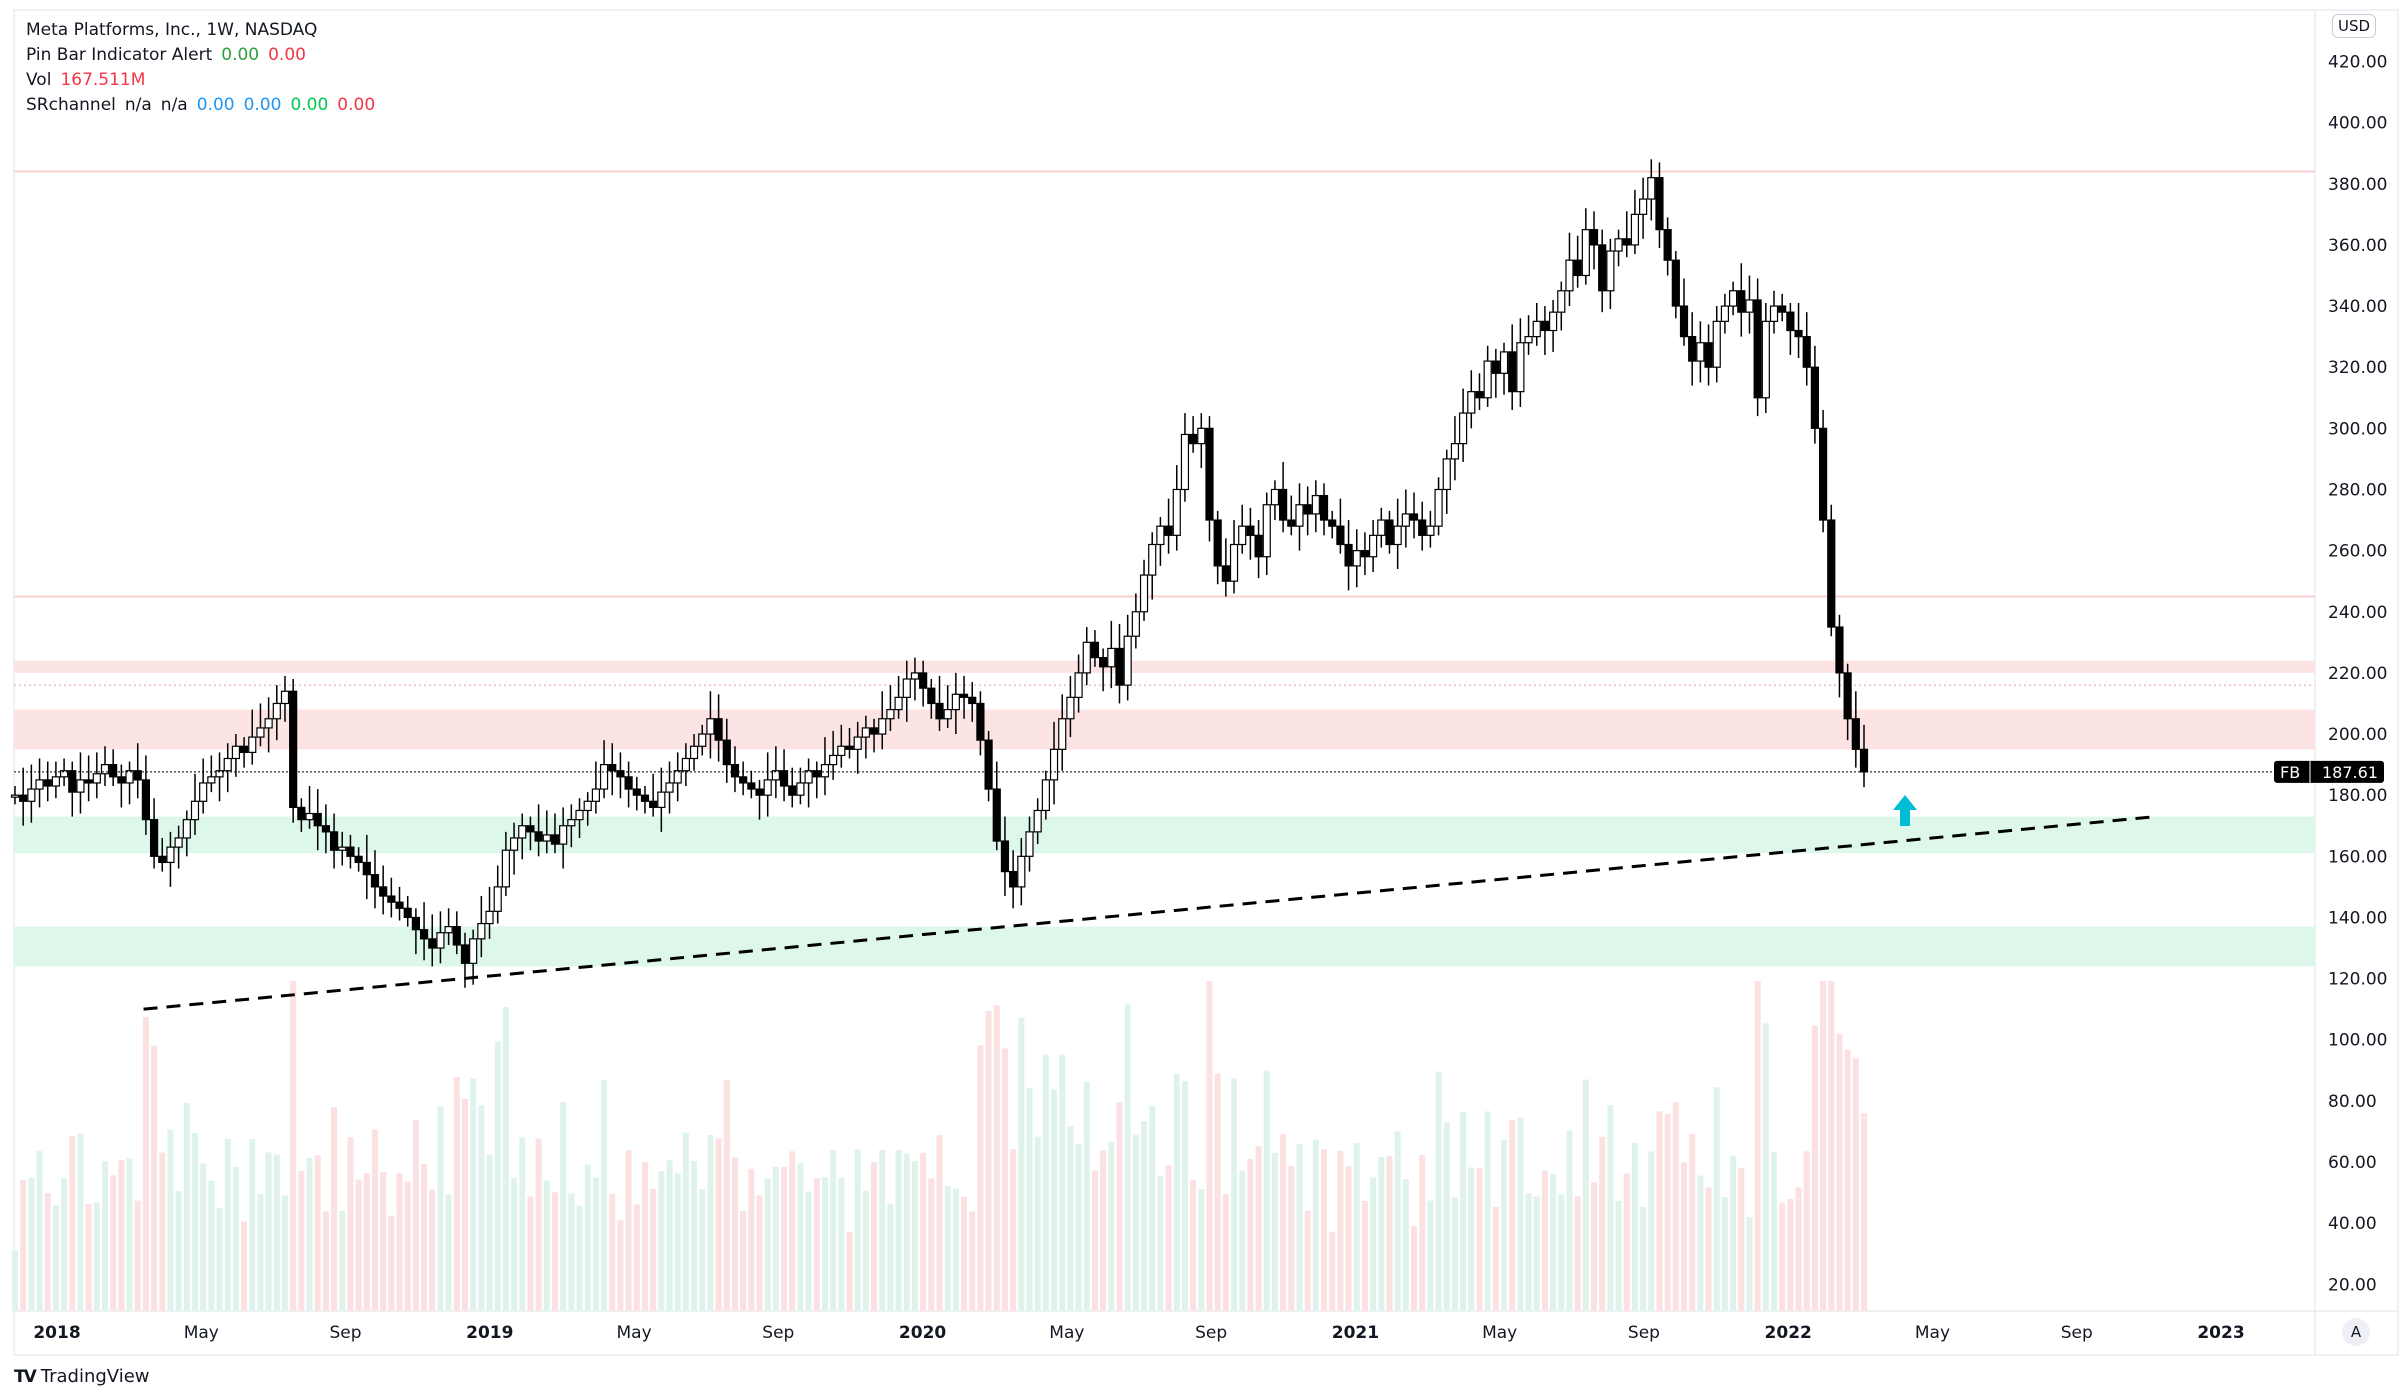 Image resolution: width=2400 pixels, height=1397 pixels. Describe the element at coordinates (2357, 246) in the screenshot. I see `y-tick-label: 360.00` at that location.